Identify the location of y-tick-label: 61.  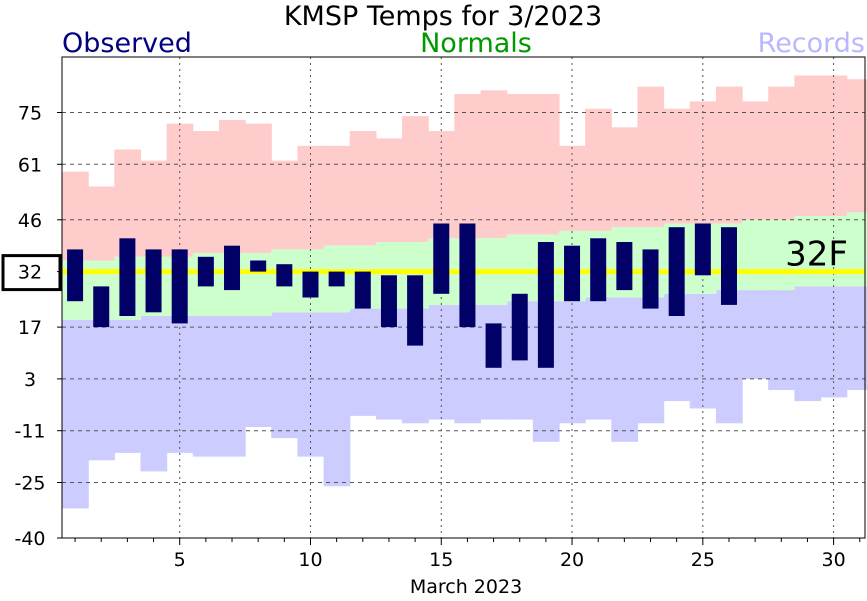
(30, 165).